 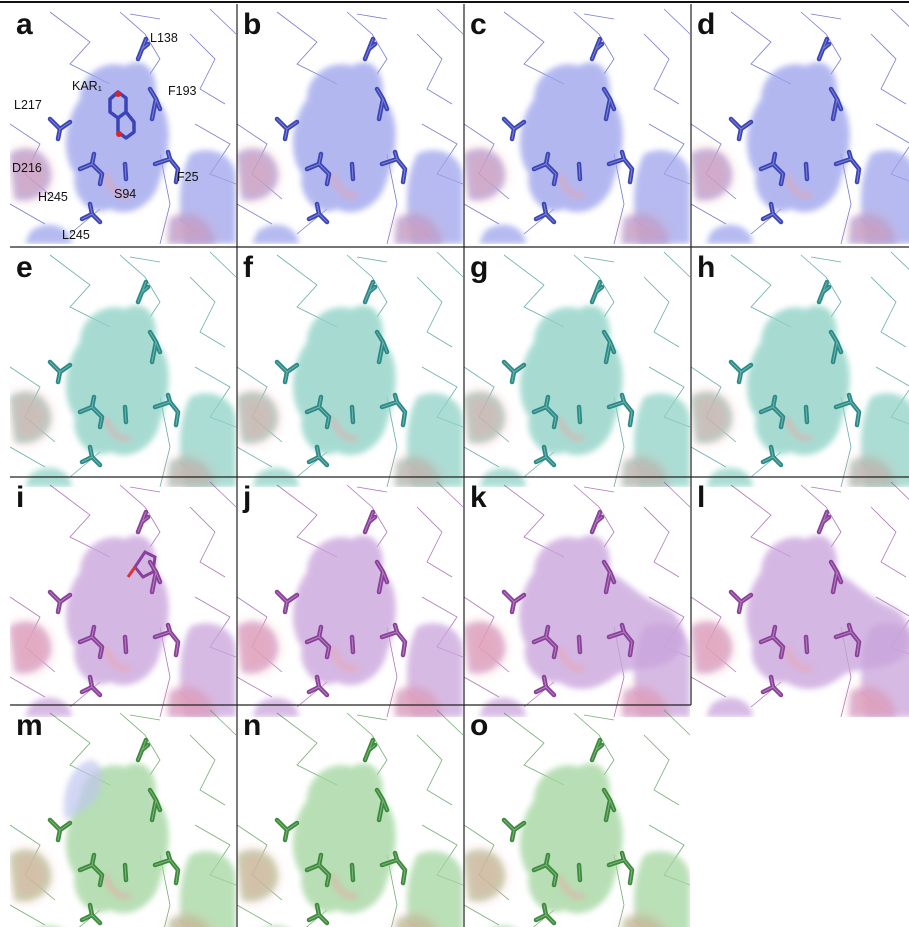 What do you see at coordinates (20, 497) in the screenshot?
I see `panel-letter-i: i` at bounding box center [20, 497].